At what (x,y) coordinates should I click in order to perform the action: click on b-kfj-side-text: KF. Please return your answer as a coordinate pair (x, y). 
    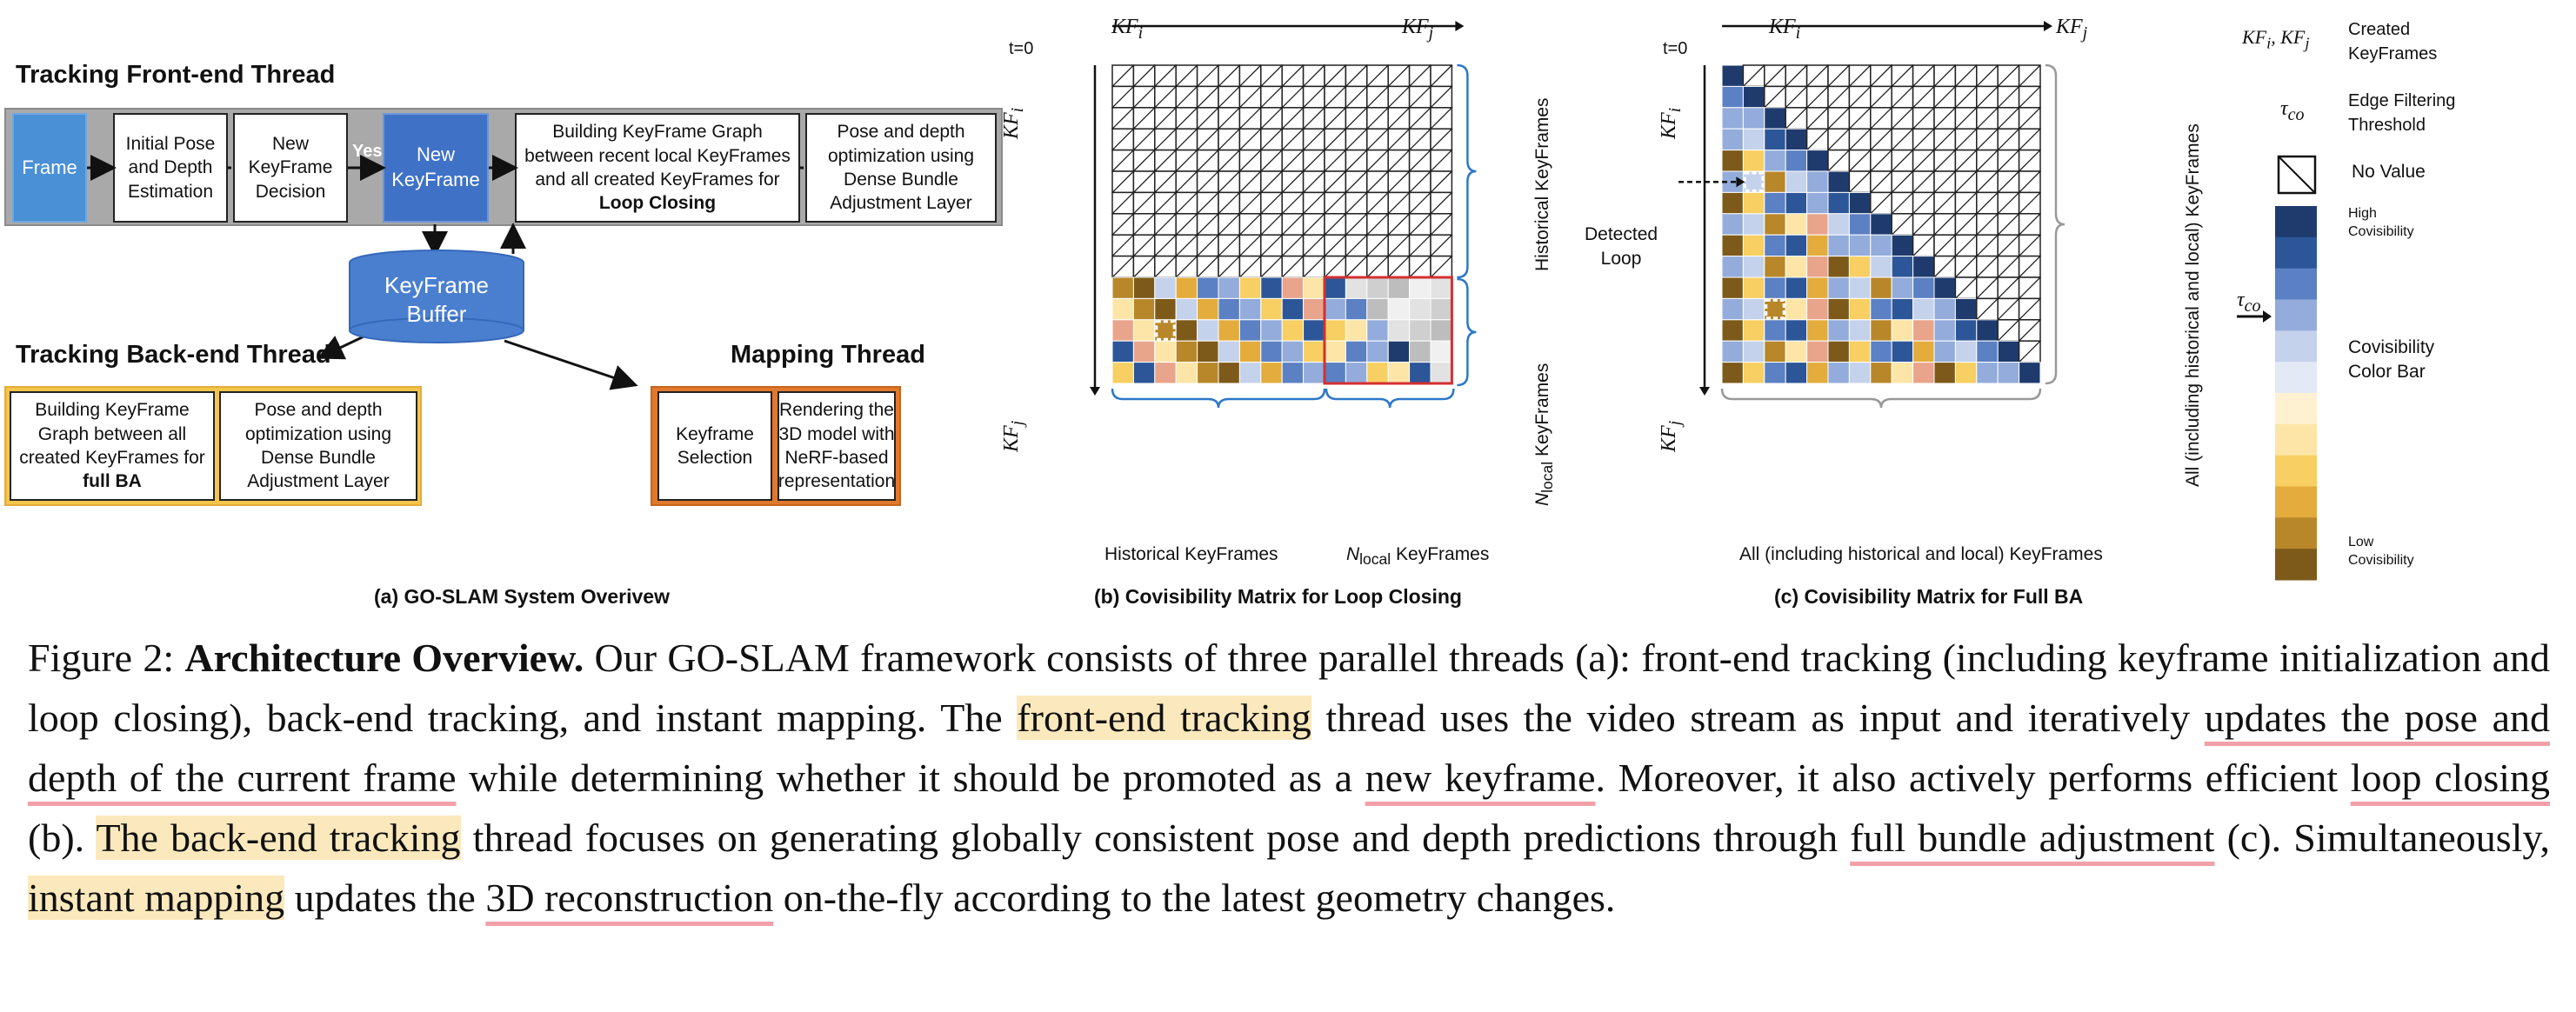
    Looking at the image, I should click on (1011, 438).